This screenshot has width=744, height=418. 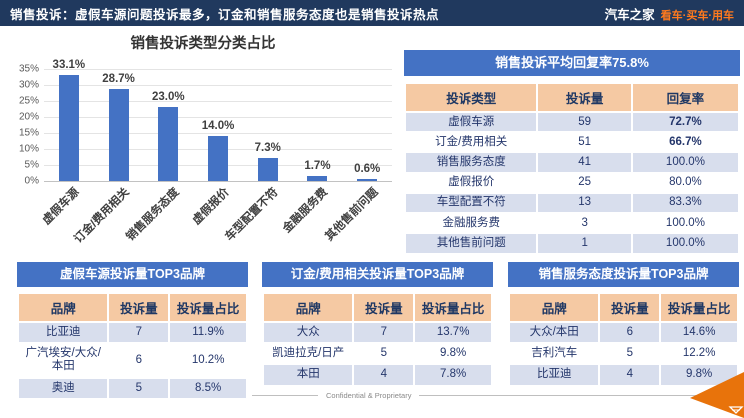 I want to click on table-cell: 销售服务态度, so click(x=471, y=162).